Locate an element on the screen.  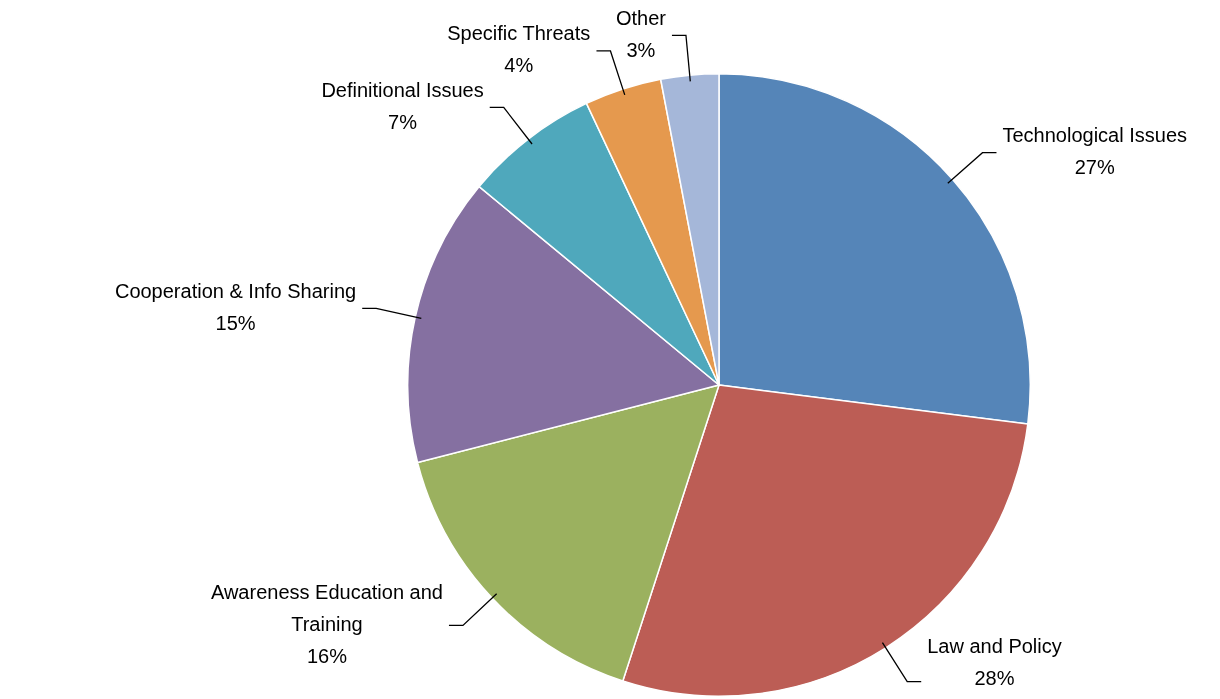
slice-label: Definitional Issues is located at coordinates (402, 89).